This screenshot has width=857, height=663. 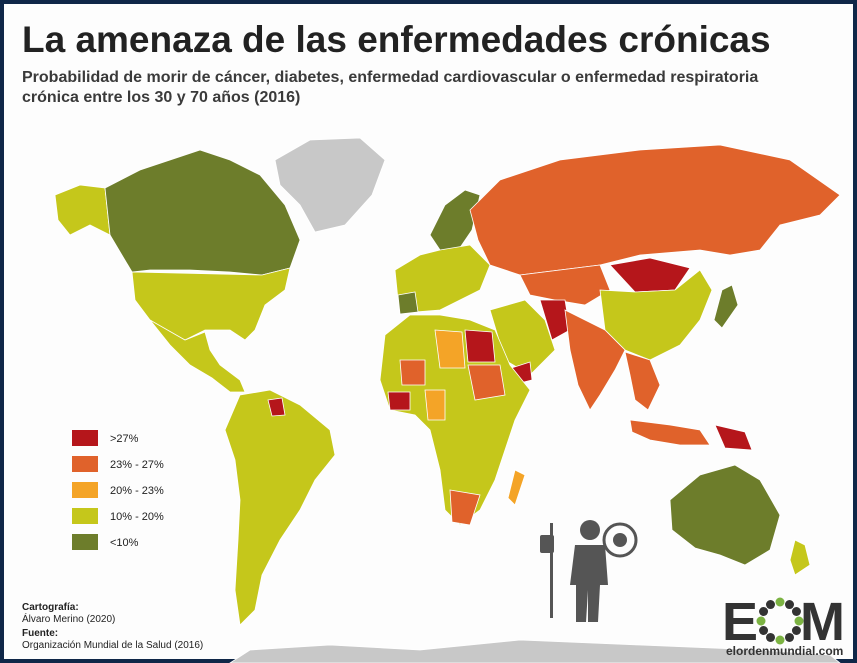 I want to click on logo: E M elordenmundial.com, so click(x=783, y=625).